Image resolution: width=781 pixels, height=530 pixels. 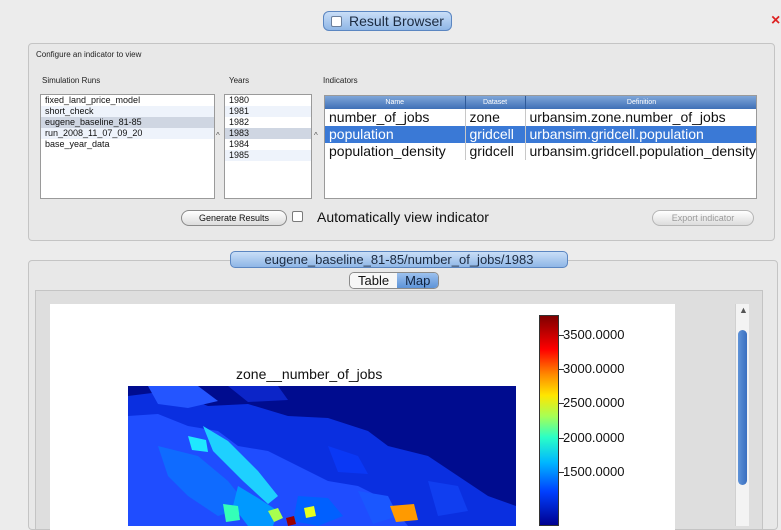 What do you see at coordinates (93, 100) in the screenshot?
I see `simulation-run-item: fixed_land_price_model` at bounding box center [93, 100].